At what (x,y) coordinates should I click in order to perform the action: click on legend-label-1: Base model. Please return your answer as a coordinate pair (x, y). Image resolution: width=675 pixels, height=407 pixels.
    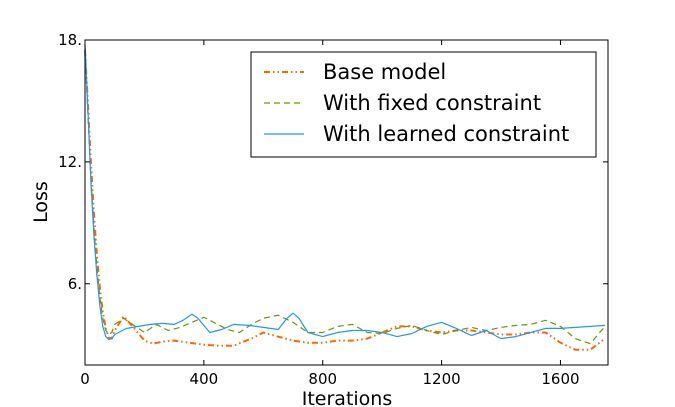
    Looking at the image, I should click on (384, 72).